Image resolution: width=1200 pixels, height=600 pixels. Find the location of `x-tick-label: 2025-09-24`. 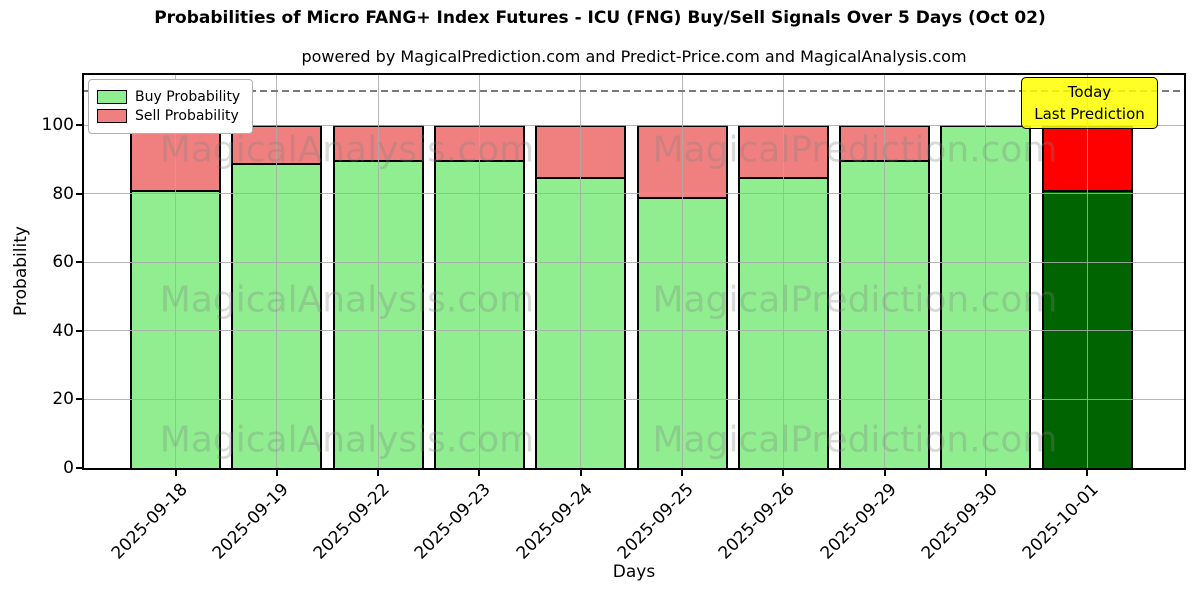

x-tick-label: 2025-09-24 is located at coordinates (554, 521).